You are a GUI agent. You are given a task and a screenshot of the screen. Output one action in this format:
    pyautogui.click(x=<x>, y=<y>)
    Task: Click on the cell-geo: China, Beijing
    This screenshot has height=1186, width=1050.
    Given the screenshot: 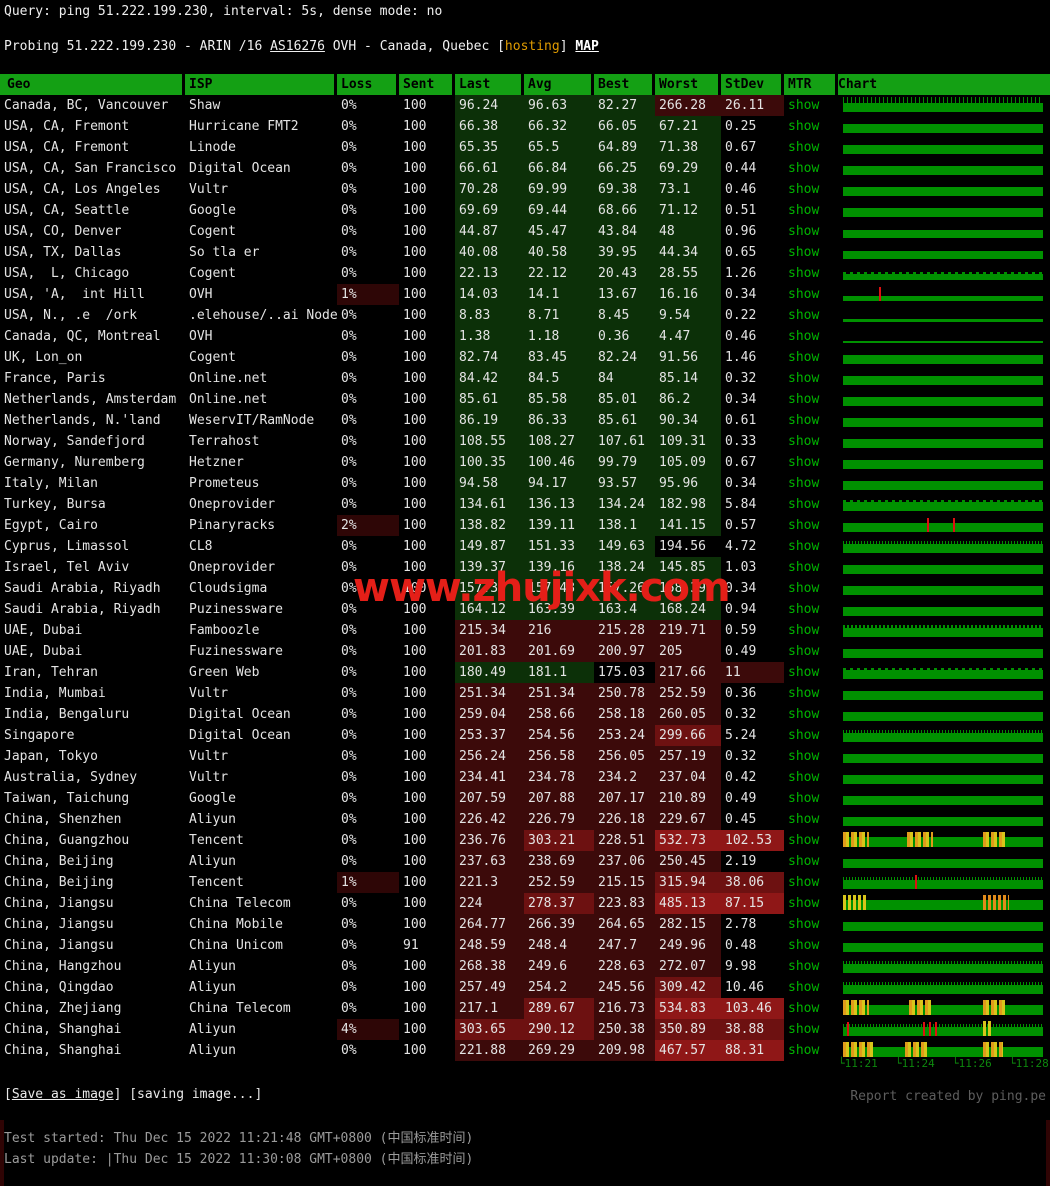 What is the action you would take?
    pyautogui.click(x=59, y=882)
    